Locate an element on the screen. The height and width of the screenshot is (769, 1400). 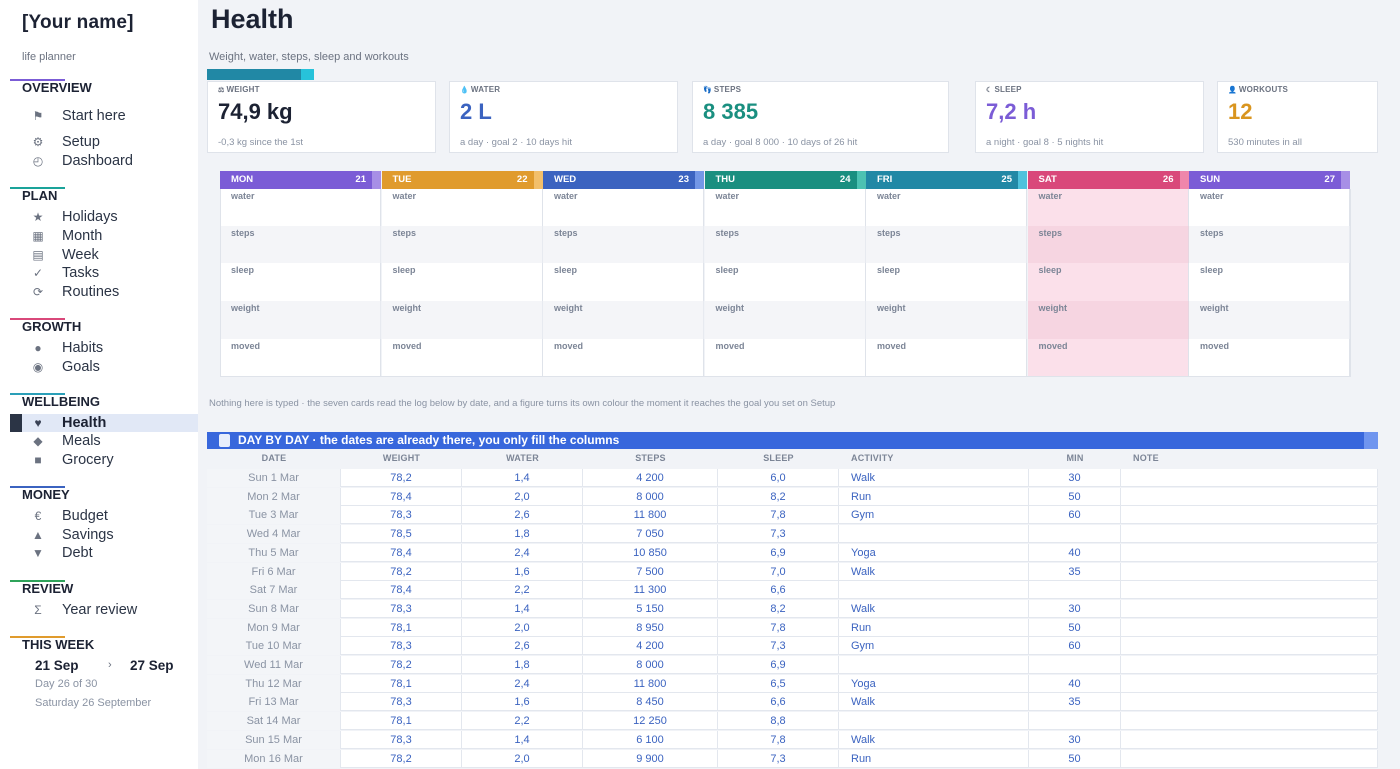
steps-cell: 10 850 is located at coordinates (650, 552).